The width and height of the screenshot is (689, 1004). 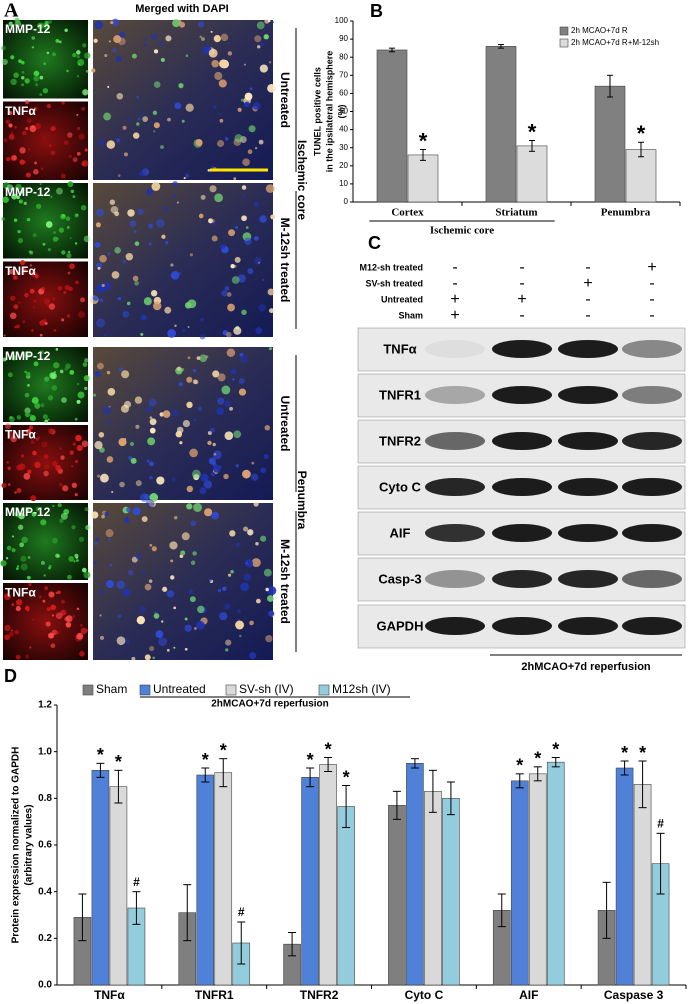 What do you see at coordinates (399, 578) in the screenshot?
I see `blot-label: Casp-3` at bounding box center [399, 578].